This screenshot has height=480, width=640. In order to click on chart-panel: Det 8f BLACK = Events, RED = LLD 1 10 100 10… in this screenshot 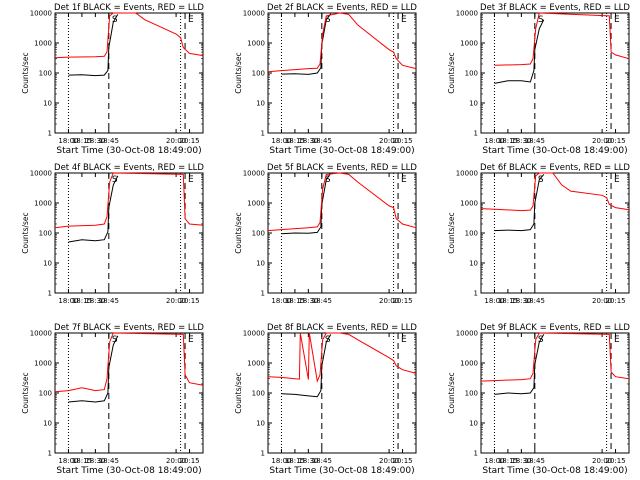, I will do `click(325, 399)`.